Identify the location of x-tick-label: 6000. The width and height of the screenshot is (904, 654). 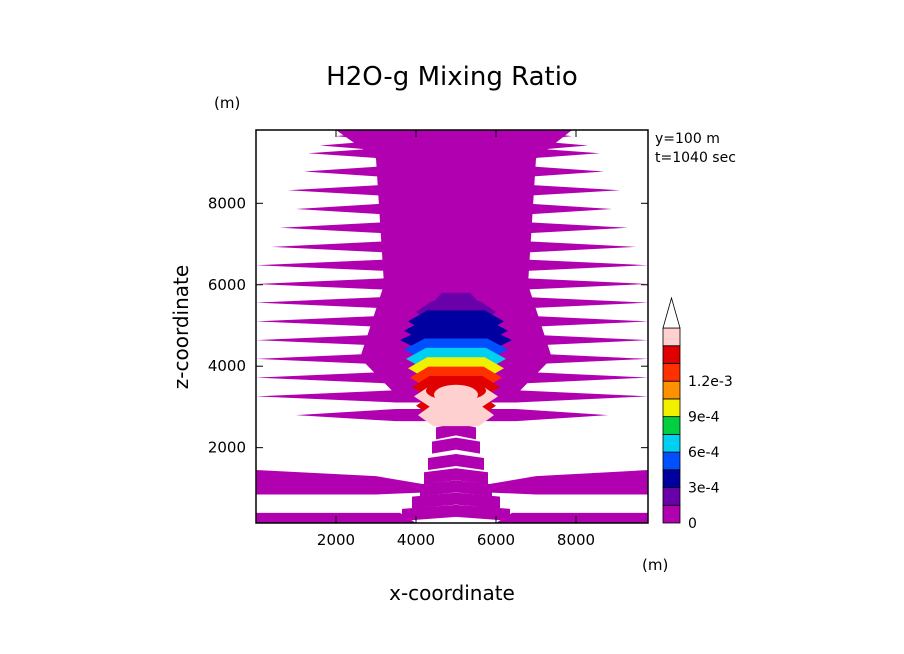
(496, 540).